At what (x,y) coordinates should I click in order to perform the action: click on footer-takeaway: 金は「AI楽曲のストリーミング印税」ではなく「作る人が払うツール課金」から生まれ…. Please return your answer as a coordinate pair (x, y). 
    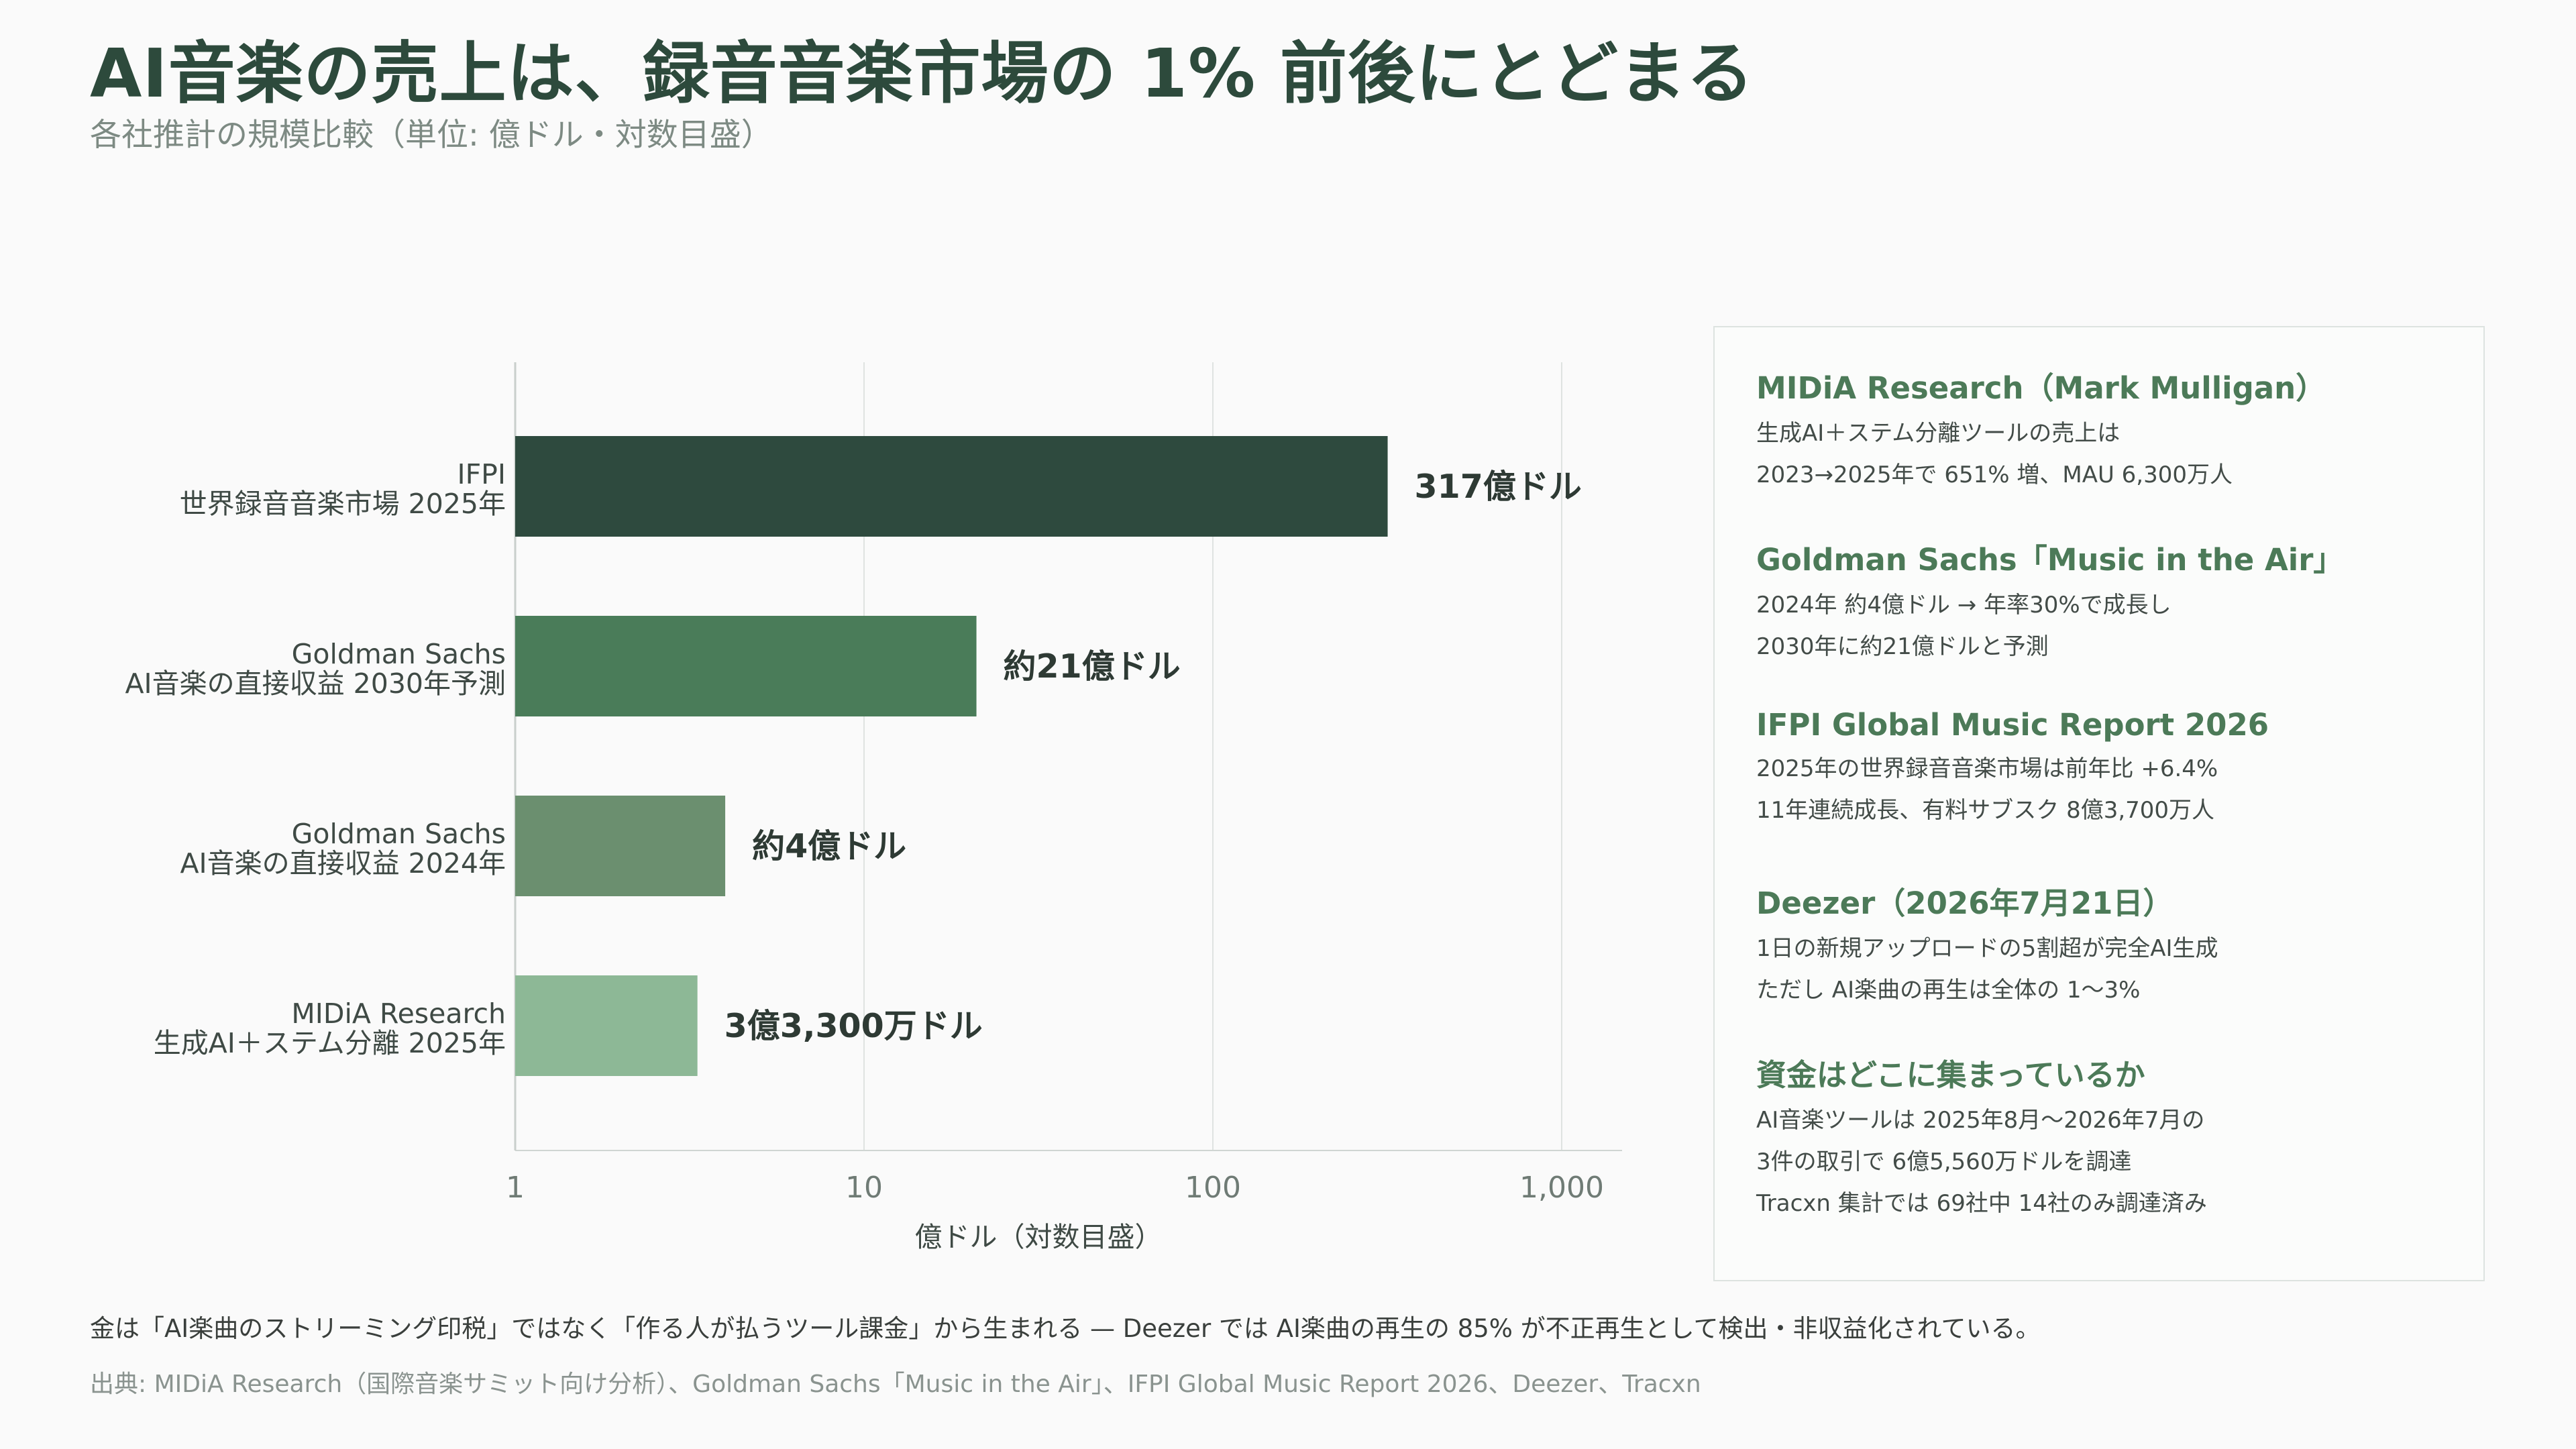
    Looking at the image, I should click on (1065, 1328).